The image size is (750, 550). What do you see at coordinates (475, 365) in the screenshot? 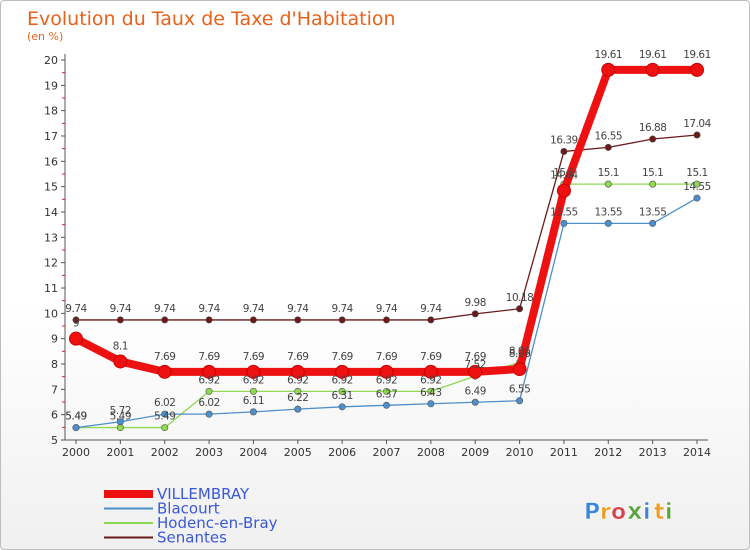
I see `data-label: 7.52` at bounding box center [475, 365].